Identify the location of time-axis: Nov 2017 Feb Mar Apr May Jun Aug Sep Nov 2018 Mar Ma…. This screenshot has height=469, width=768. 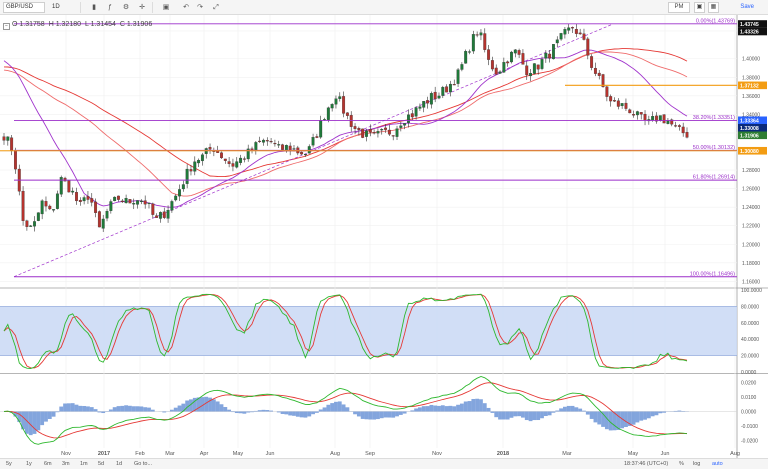
(400, 454).